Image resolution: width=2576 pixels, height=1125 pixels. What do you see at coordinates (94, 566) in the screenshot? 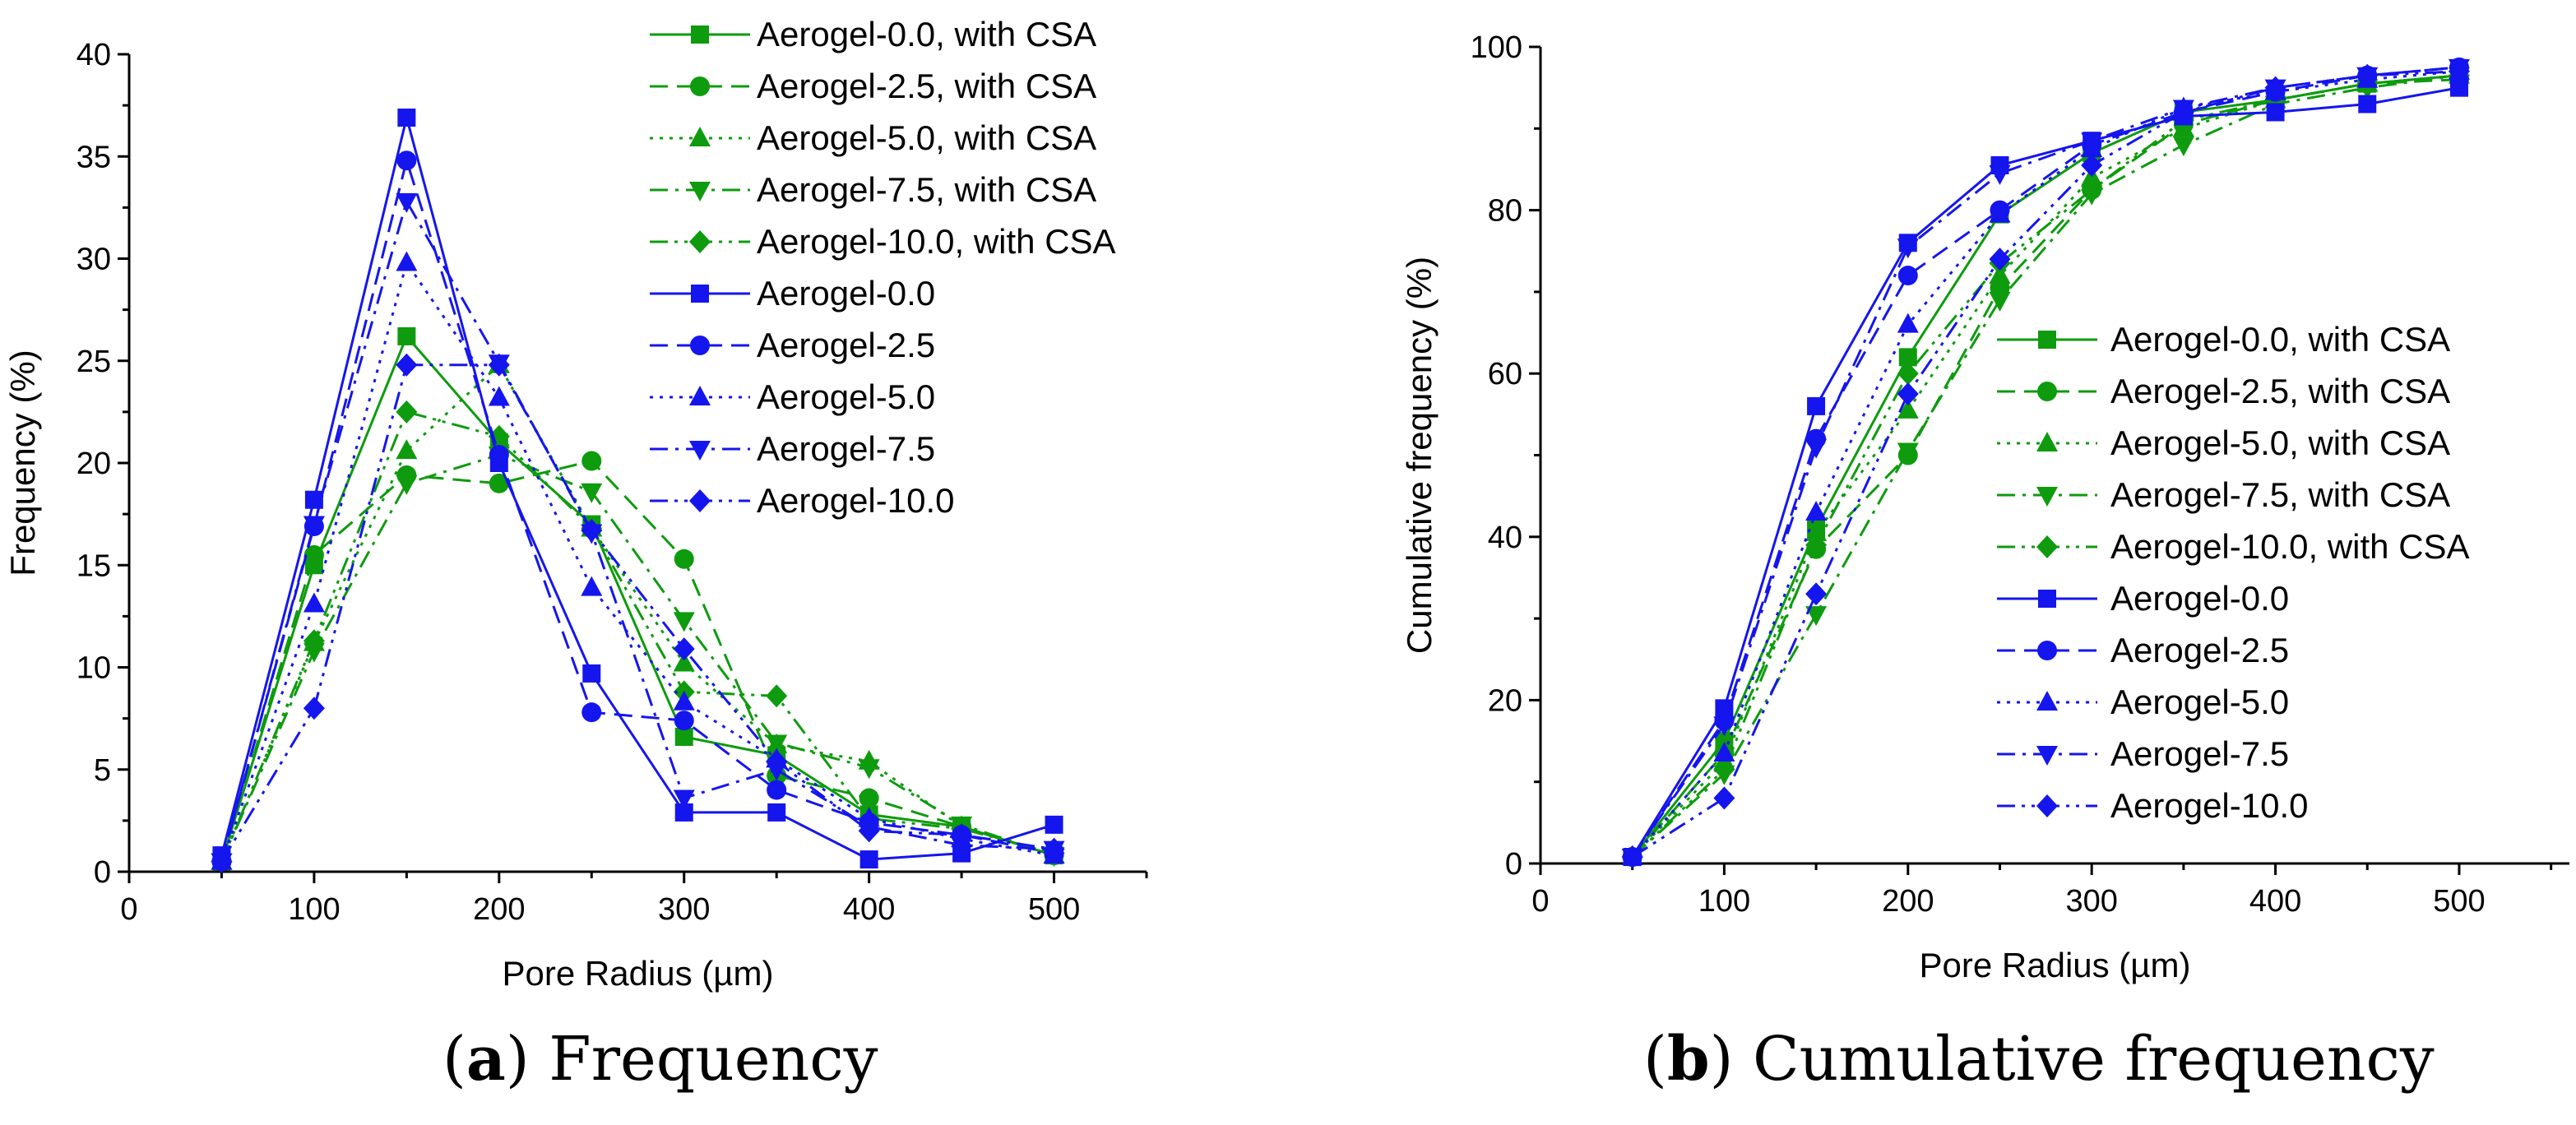
I see `y-tick-label: 15` at bounding box center [94, 566].